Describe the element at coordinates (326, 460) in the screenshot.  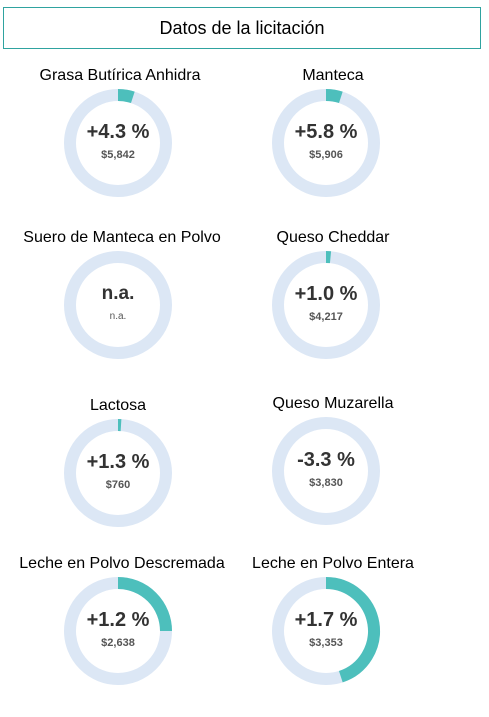
I see `change-percent: -3.3 %` at that location.